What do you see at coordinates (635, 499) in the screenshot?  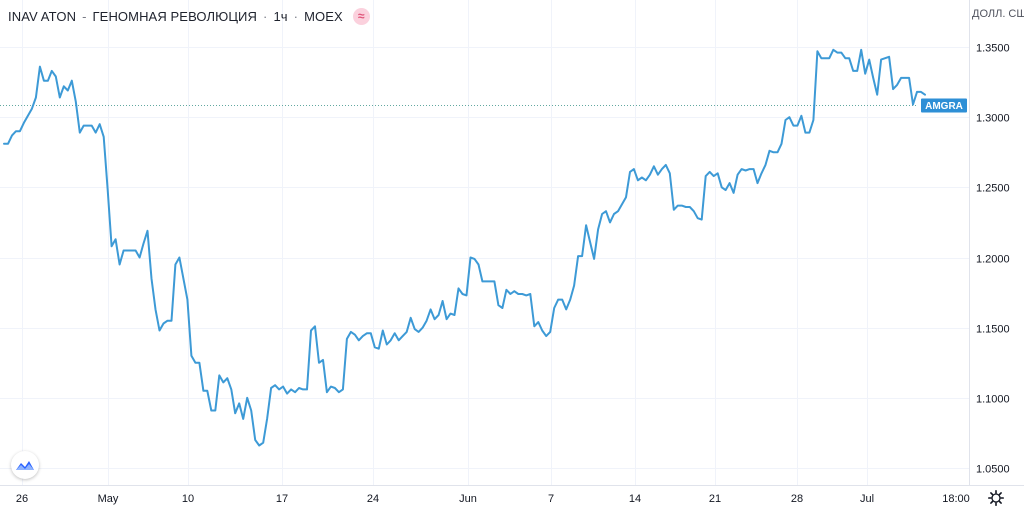 I see `x-tick-label: 14` at bounding box center [635, 499].